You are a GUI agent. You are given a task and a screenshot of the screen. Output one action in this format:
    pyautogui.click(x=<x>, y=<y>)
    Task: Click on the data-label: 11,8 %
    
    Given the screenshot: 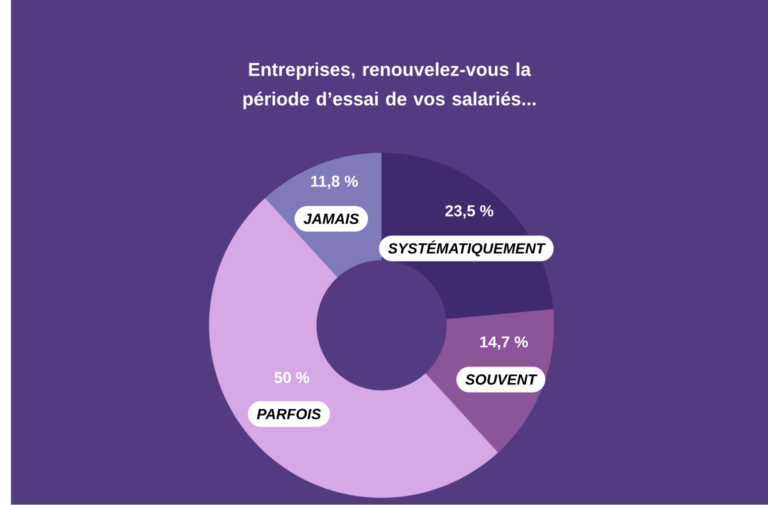 What is the action you would take?
    pyautogui.click(x=334, y=183)
    